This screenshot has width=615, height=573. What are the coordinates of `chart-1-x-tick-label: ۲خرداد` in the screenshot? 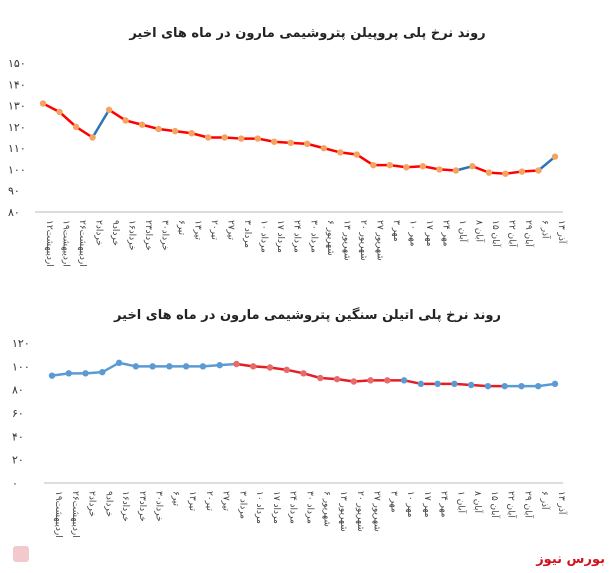 It's located at (99, 233).